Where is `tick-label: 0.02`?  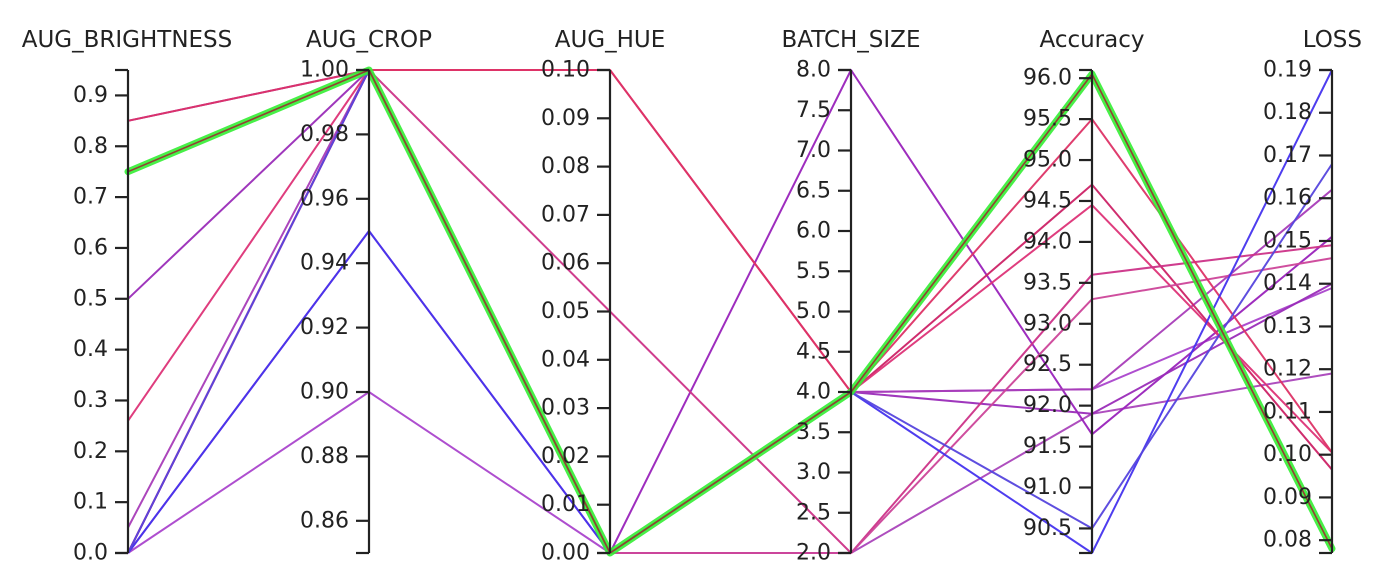 tick-label: 0.02 is located at coordinates (565, 456).